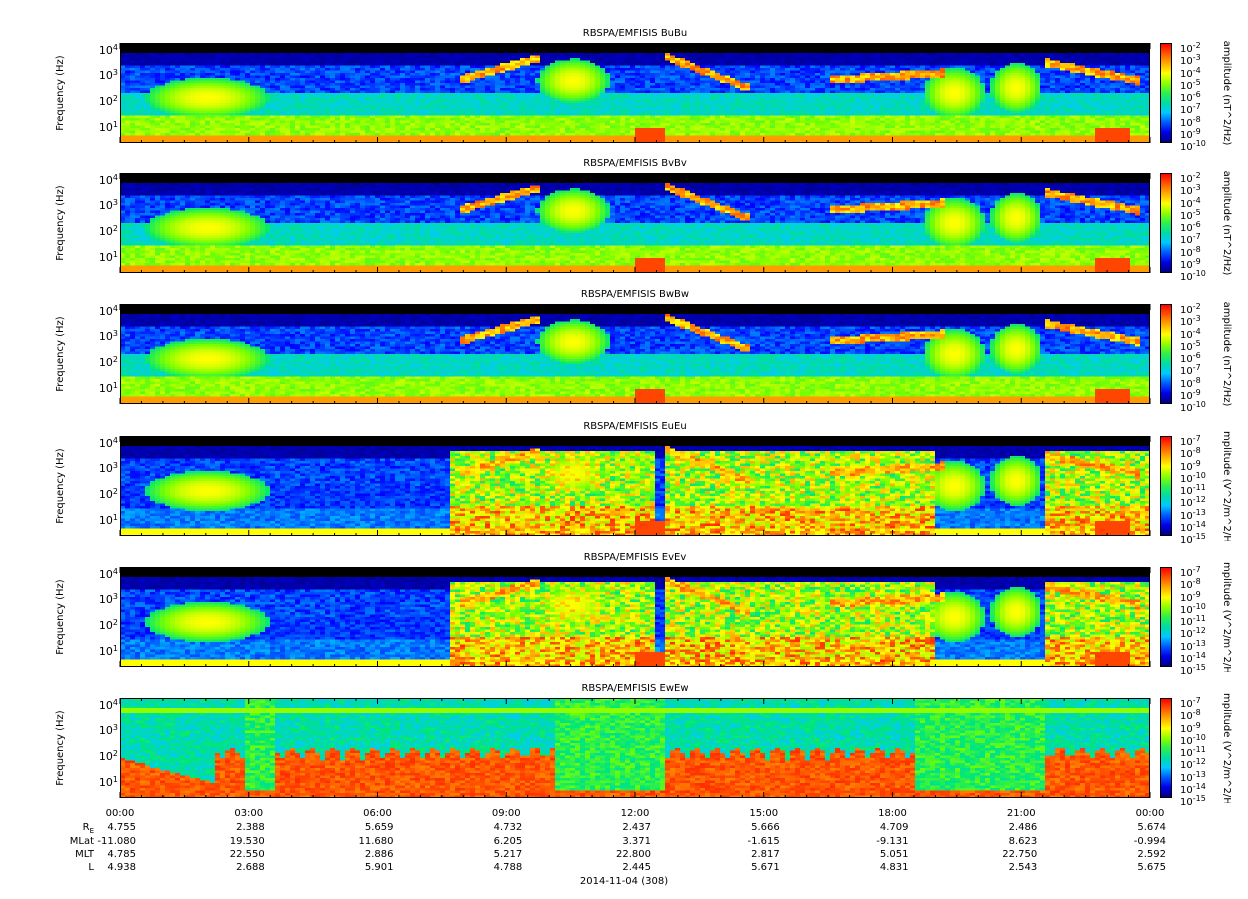  What do you see at coordinates (635, 688) in the screenshot?
I see `panel-title: RBSPA/EMFISIS EwEw` at bounding box center [635, 688].